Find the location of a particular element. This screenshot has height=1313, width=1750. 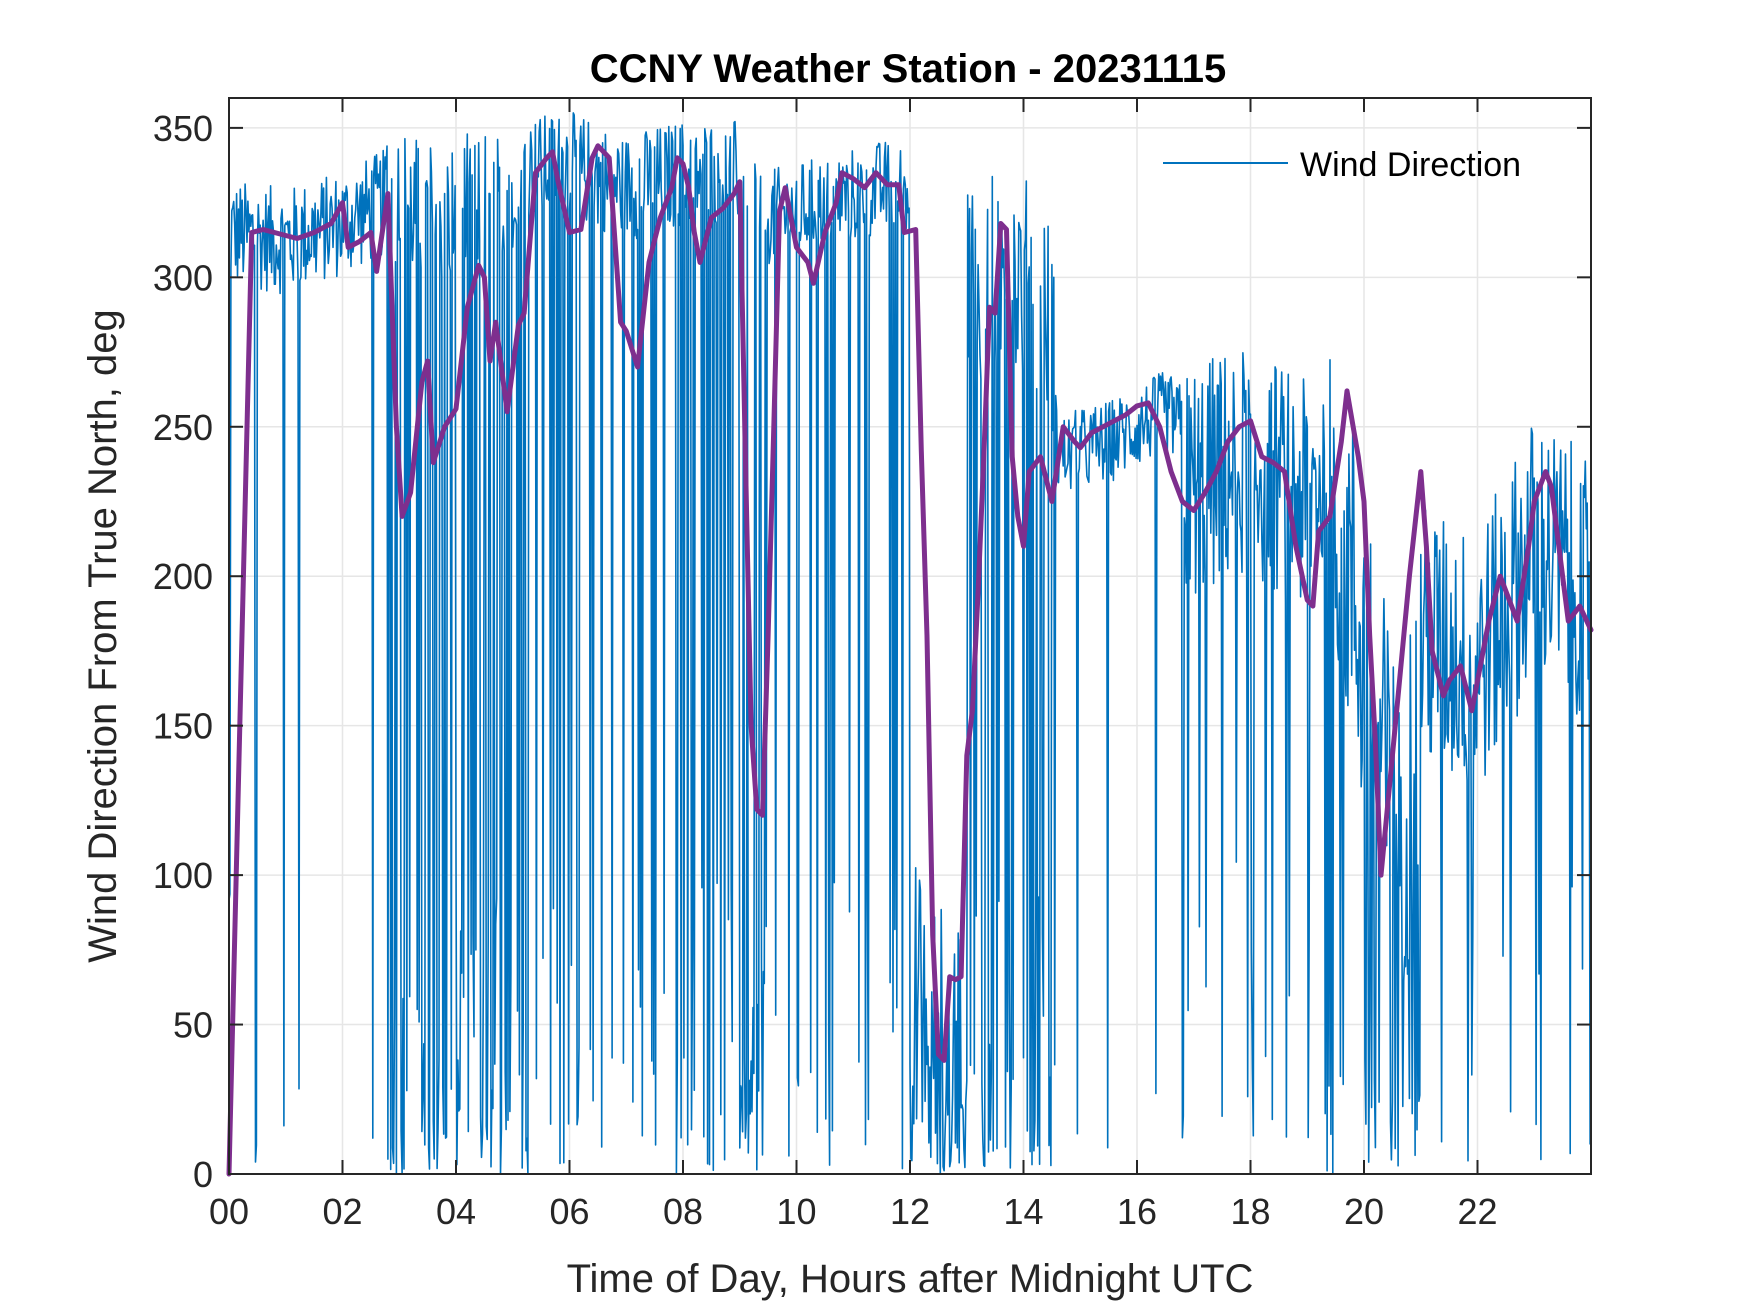

y-axis-label: Wind Direction From True North, deg is located at coordinates (103, 636).